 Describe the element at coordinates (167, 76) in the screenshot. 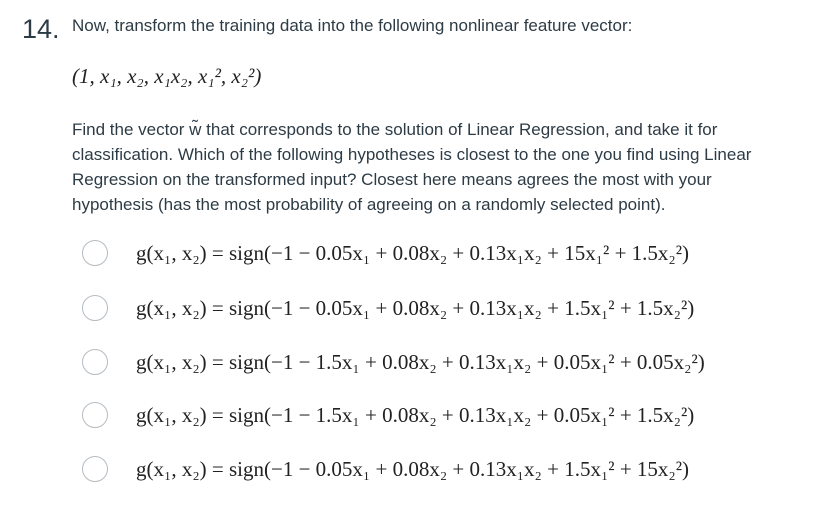

I see `feature-vector: (1, x₁, x₂, x₁x₂, x₁², x₂²)` at that location.